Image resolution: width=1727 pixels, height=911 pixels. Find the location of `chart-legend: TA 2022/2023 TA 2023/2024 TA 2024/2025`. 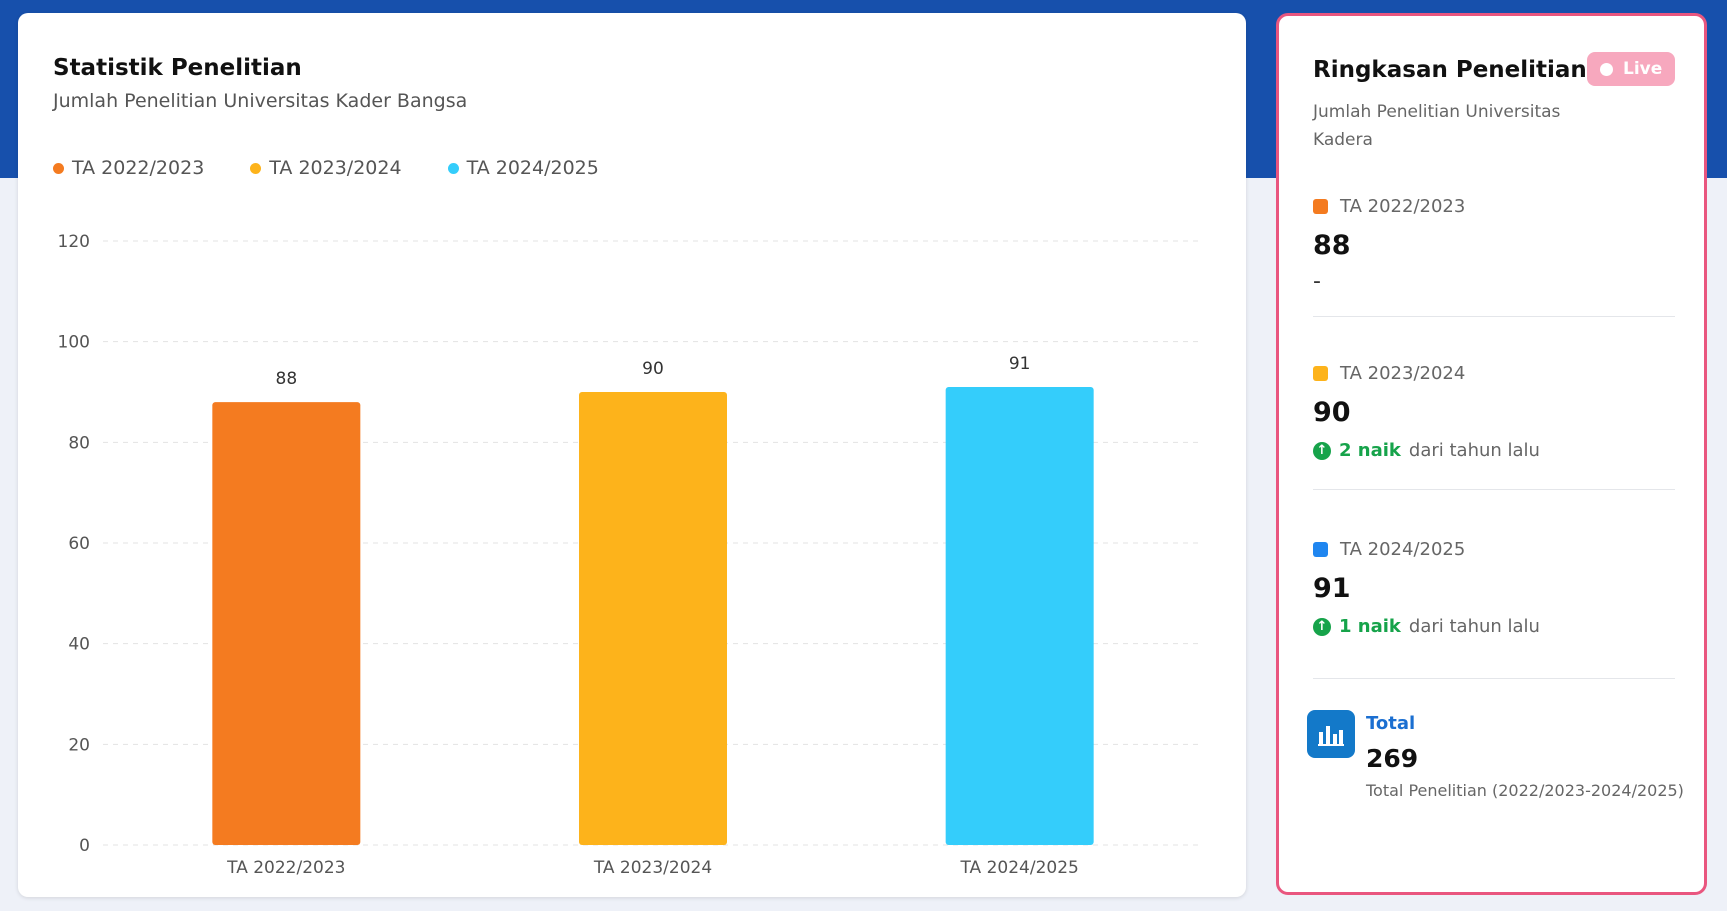

chart-legend: TA 2022/2023 TA 2023/2024 TA 2024/2025 is located at coordinates (326, 168).